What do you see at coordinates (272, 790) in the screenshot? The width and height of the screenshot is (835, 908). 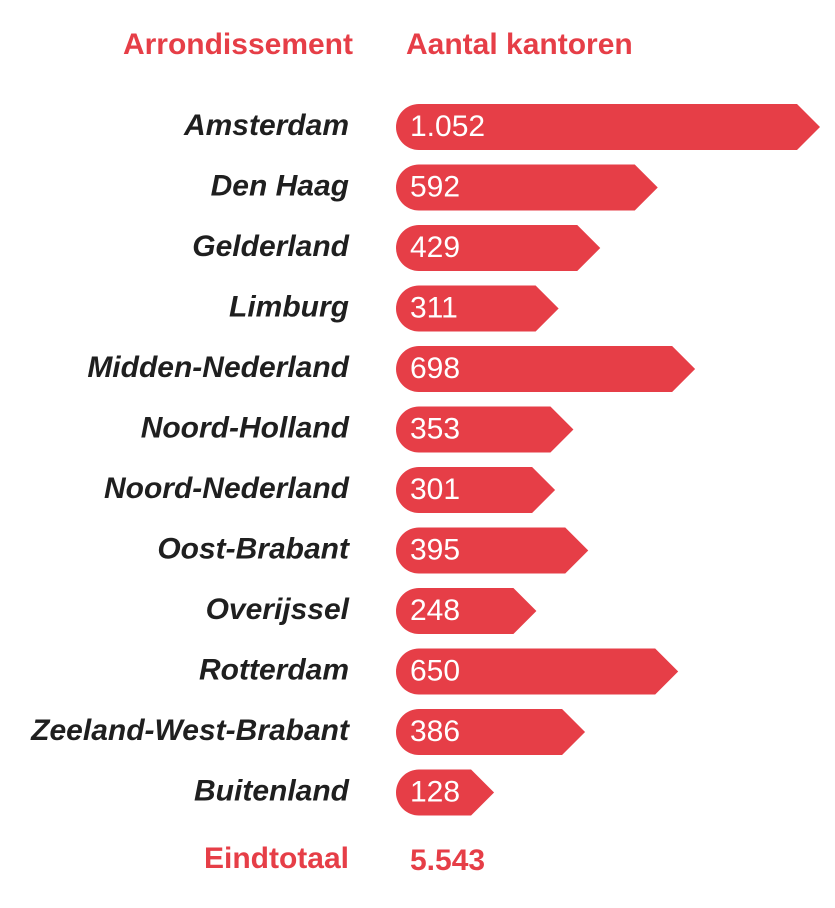 I see `category-label: Buitenland` at bounding box center [272, 790].